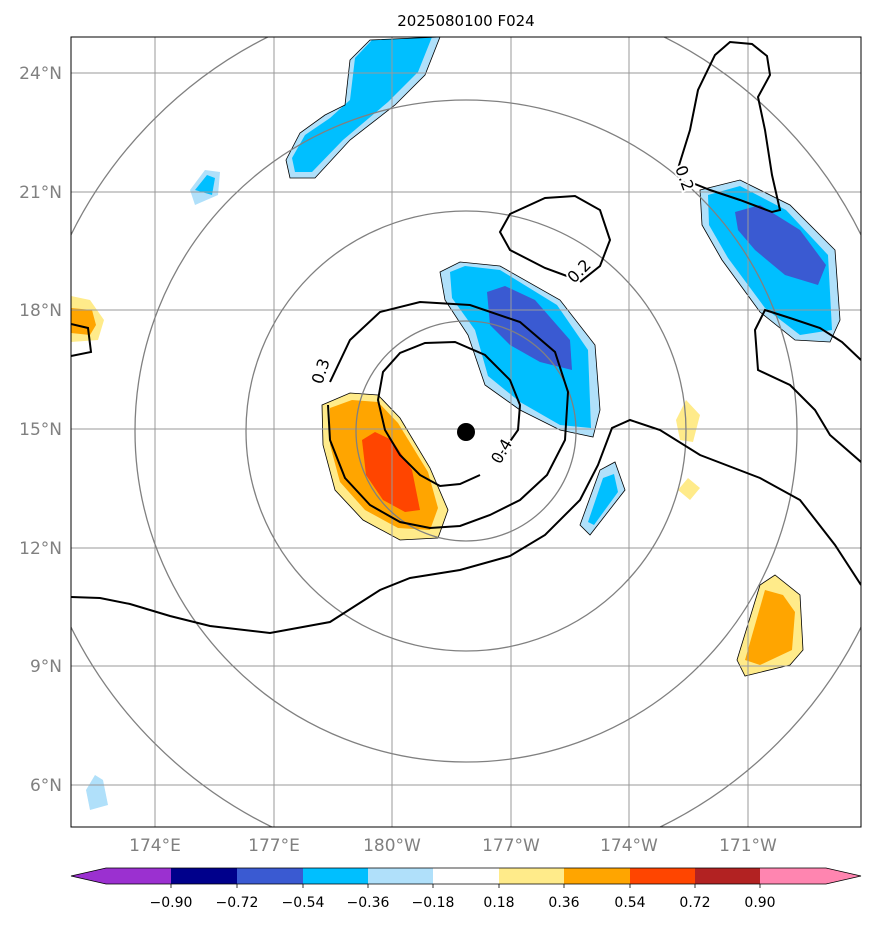  I want to click on colorbar-tick-label: −0.36, so click(368, 903).